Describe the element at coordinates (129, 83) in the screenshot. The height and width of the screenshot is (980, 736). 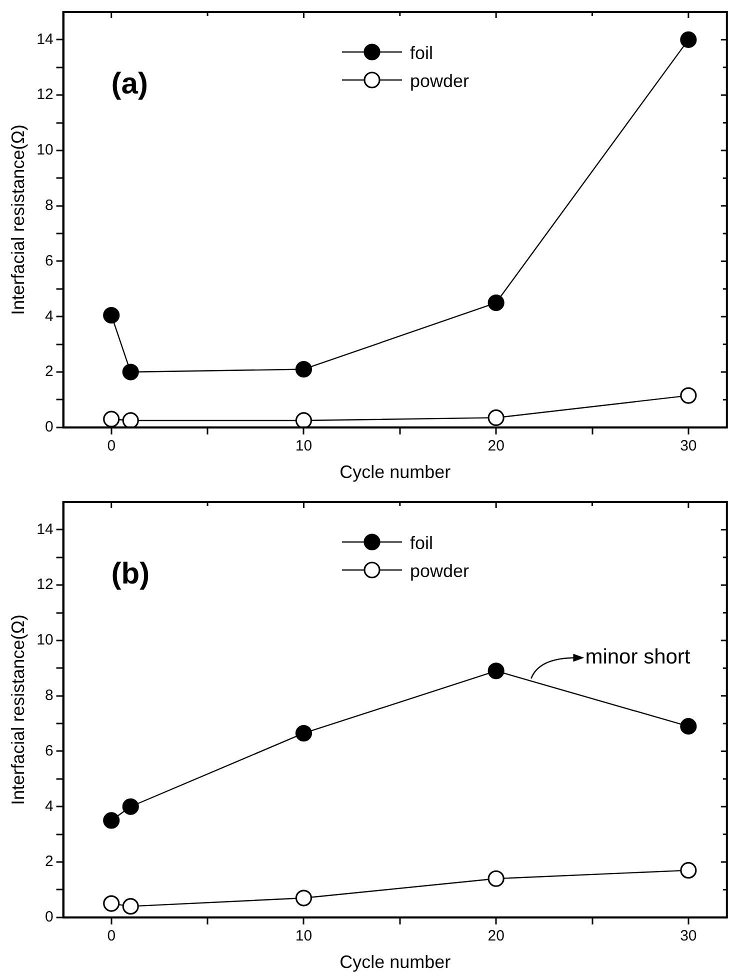
I see `annotation: (a)` at that location.